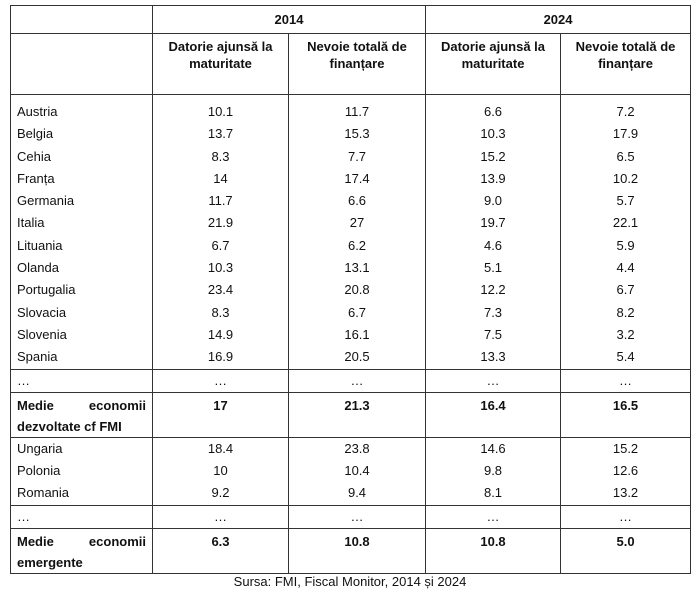  What do you see at coordinates (626, 335) in the screenshot?
I see `cell: 3.2` at bounding box center [626, 335].